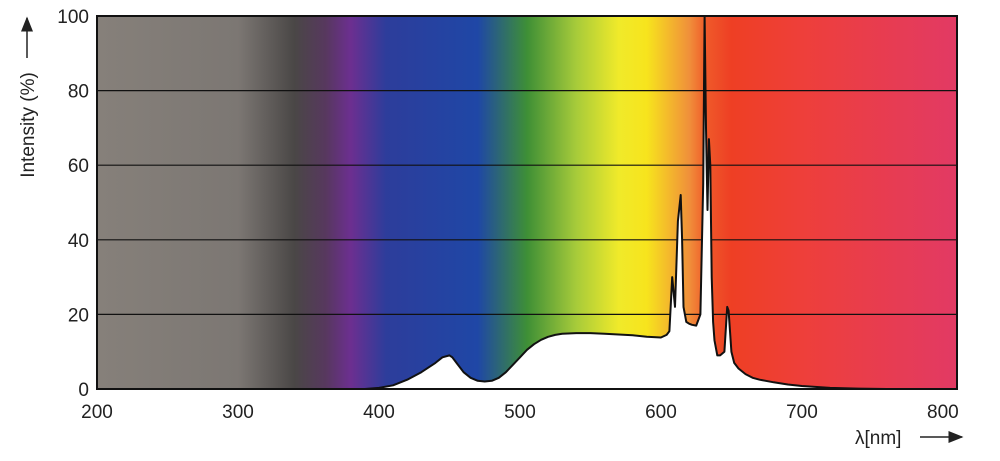 This screenshot has width=1000, height=461. Describe the element at coordinates (909, 438) in the screenshot. I see `x-axis-label-group: λ[nm]` at that location.